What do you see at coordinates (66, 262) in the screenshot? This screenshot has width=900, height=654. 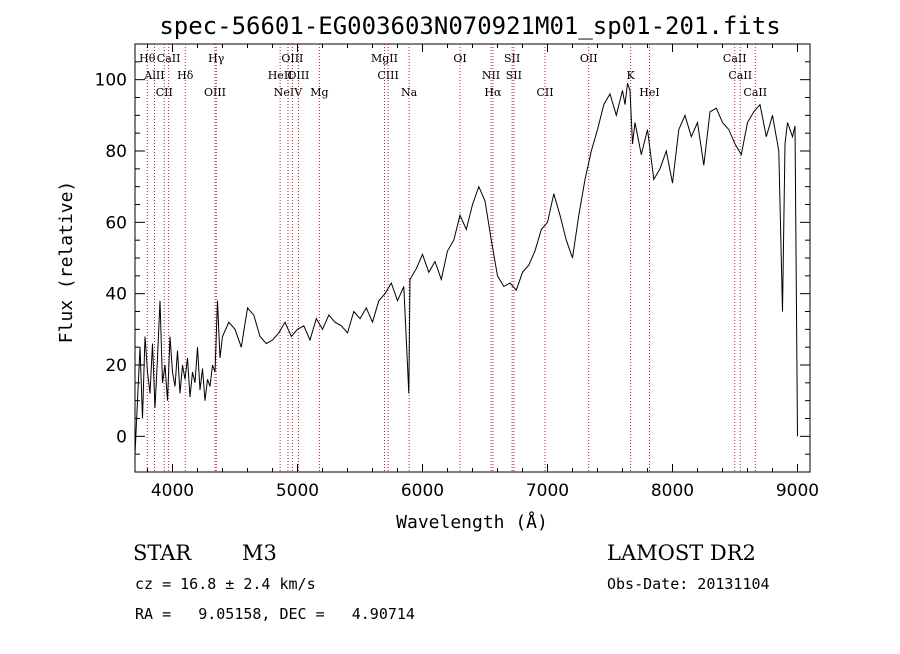 I see `y-axis-label: Flux (relative)` at bounding box center [66, 262].